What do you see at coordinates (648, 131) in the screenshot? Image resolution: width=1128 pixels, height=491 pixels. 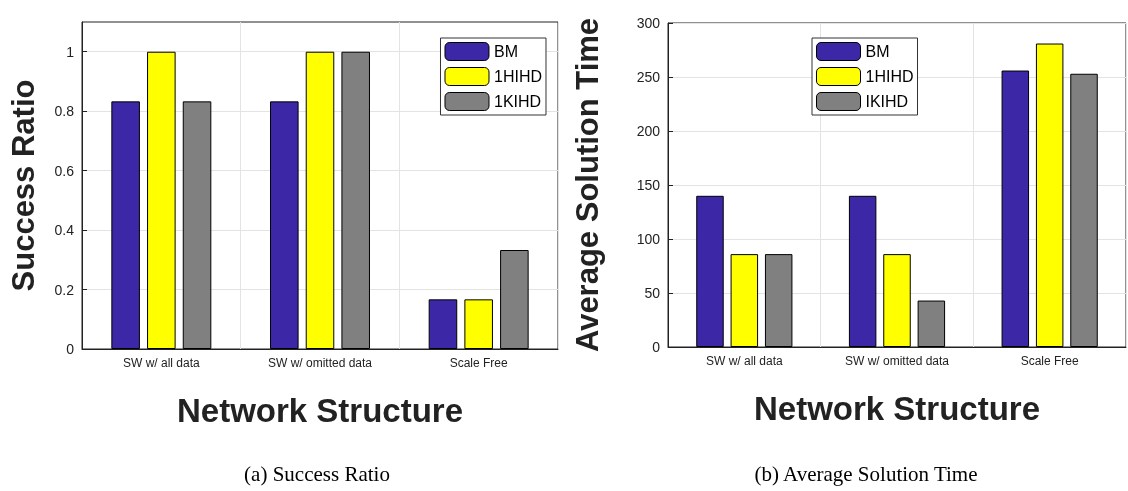 I see `y-tick-label: 200` at bounding box center [648, 131].